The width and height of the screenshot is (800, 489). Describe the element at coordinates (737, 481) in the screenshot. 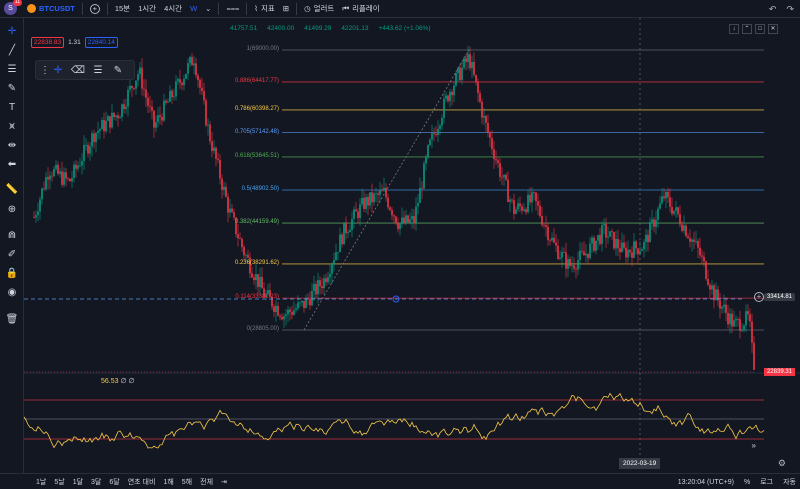

I see `bottom-right-group: 13:20:04 (UTC+9) % 로그 자동` at that location.